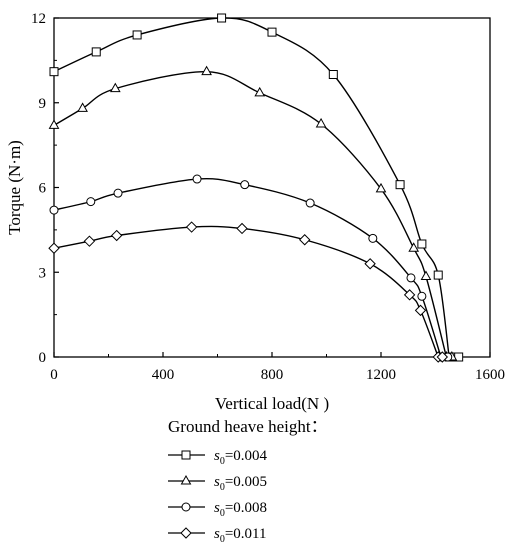  What do you see at coordinates (272, 375) in the screenshot?
I see `x-tick-label: 800` at bounding box center [272, 375].